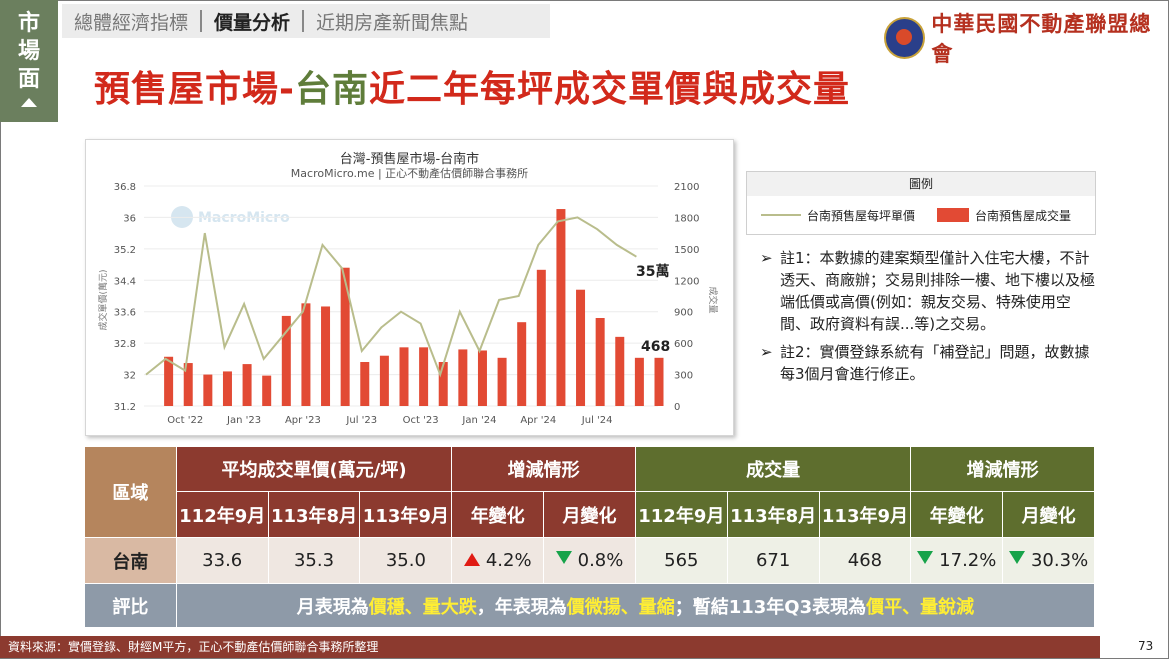  Describe the element at coordinates (683, 344) in the screenshot. I see `y-right-tick-label: 600` at that location.